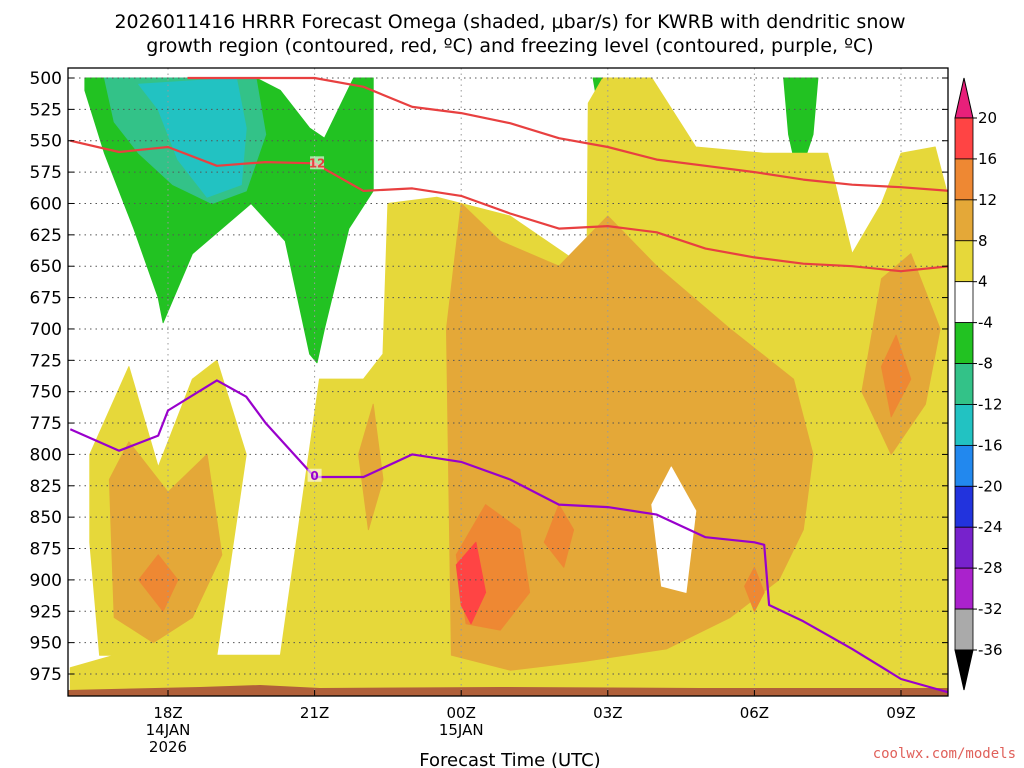 The width and height of the screenshot is (1024, 768). What do you see at coordinates (944, 754) in the screenshot?
I see `credit-text: coolwx.com/models` at bounding box center [944, 754].